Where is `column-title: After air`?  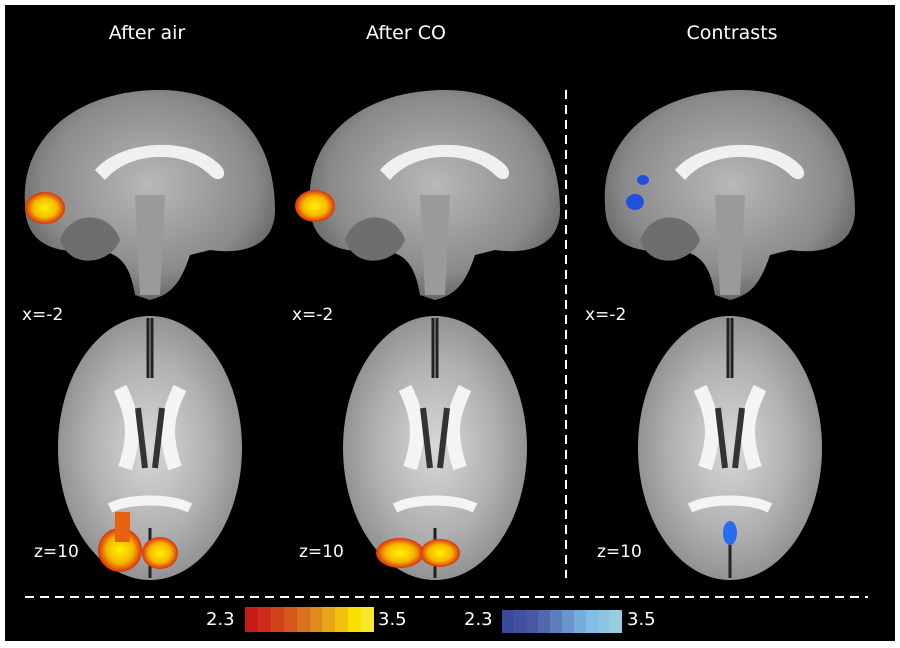
column-title: After air is located at coordinates (147, 33).